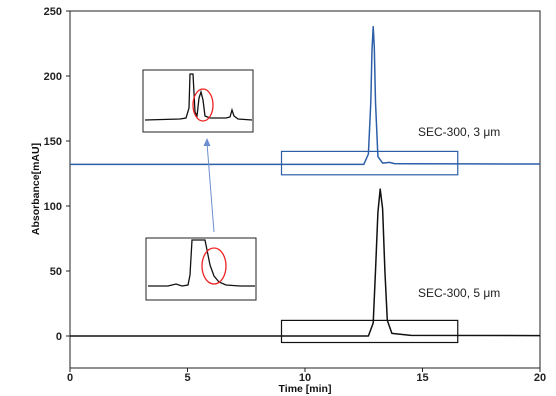 This screenshot has width=556, height=396. I want to click on x-axis-title: Time [min], so click(305, 389).